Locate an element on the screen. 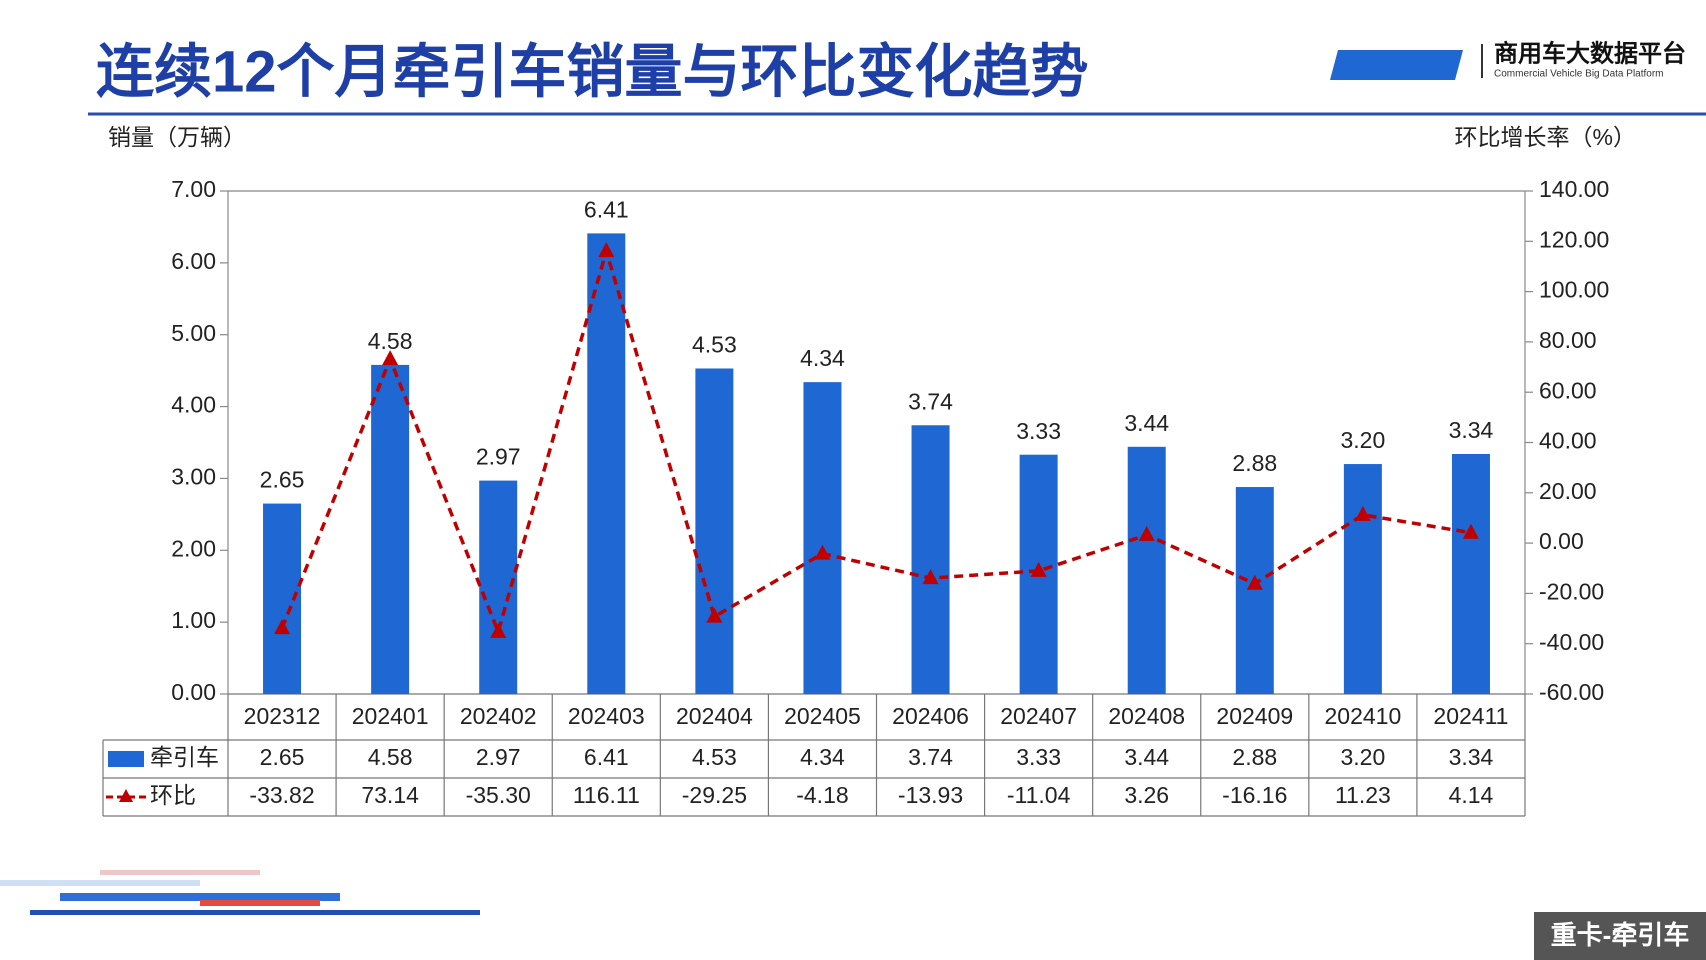  y-axis-title: 销量（万辆） is located at coordinates (177, 137).